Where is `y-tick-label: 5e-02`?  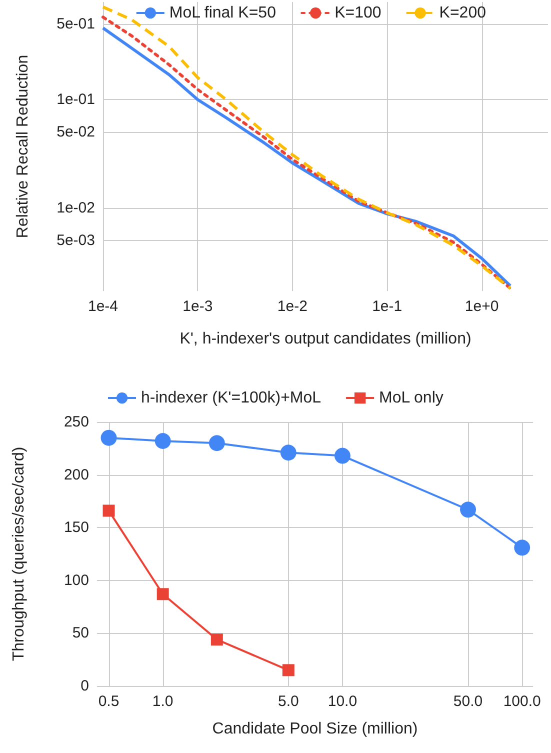 y-tick-label: 5e-02 is located at coordinates (75, 132).